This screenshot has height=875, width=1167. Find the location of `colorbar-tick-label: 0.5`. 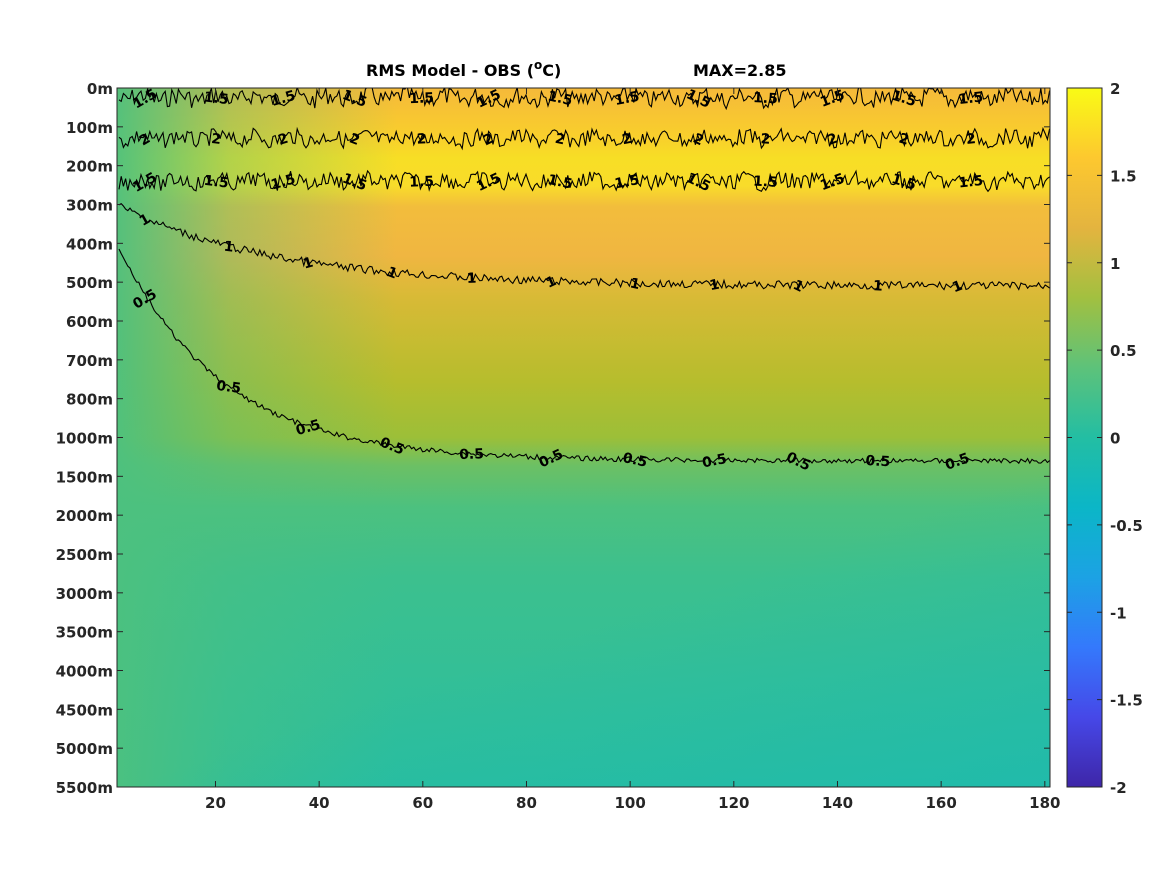

colorbar-tick-label: 0.5 is located at coordinates (1123, 351).